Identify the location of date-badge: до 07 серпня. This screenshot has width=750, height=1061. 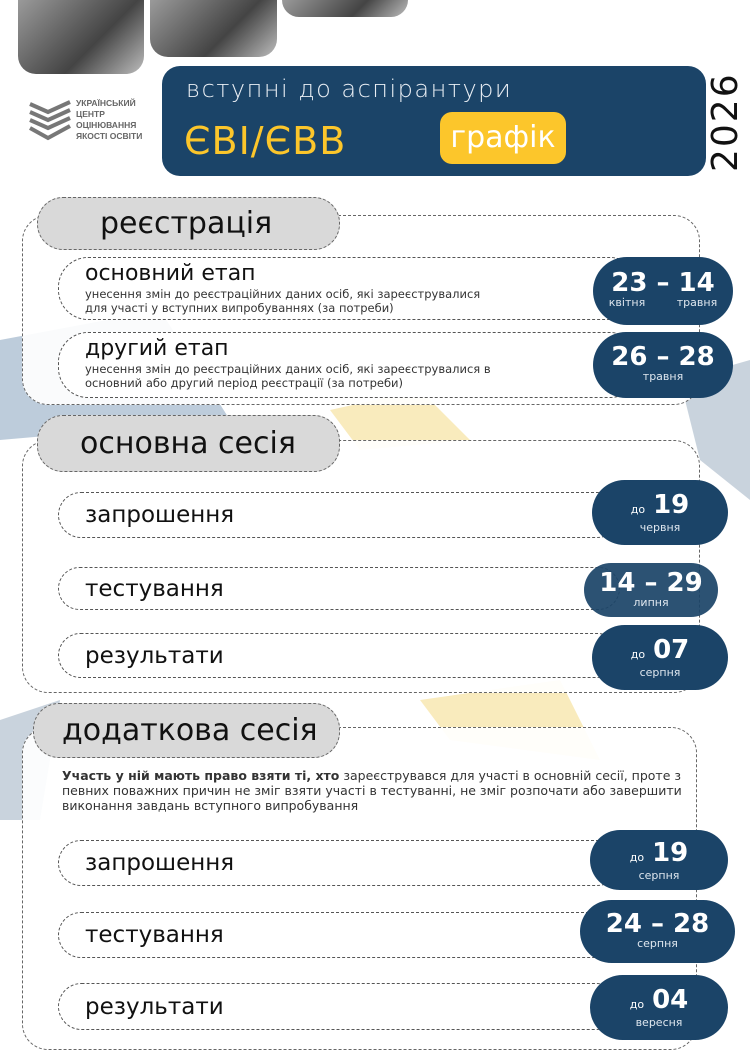
(660, 657).